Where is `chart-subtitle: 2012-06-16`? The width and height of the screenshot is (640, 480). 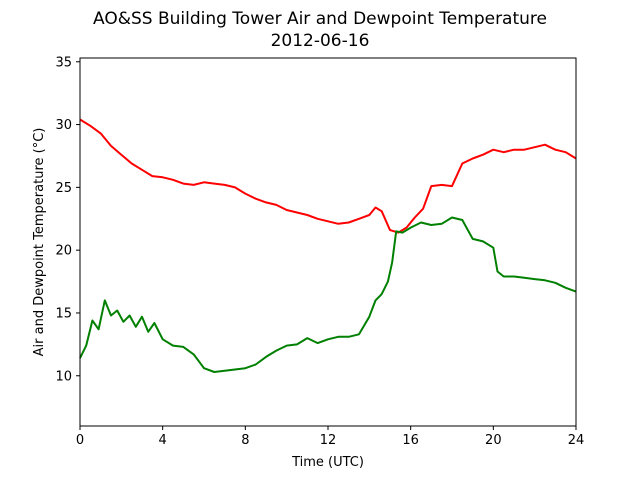
chart-subtitle: 2012-06-16 is located at coordinates (320, 41).